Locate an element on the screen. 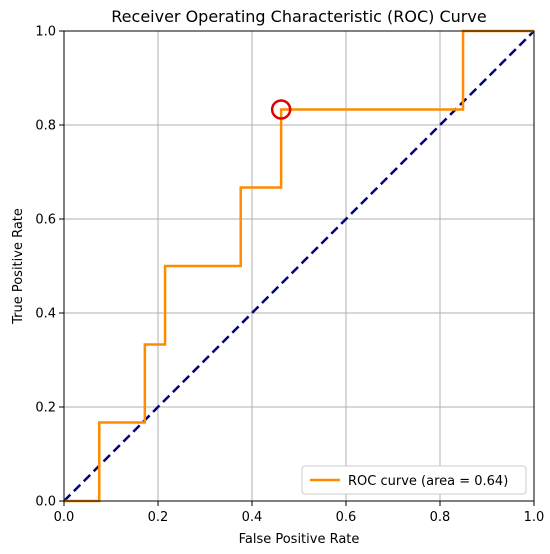 The width and height of the screenshot is (550, 554). y-tick-label: 0.4 is located at coordinates (45, 314).